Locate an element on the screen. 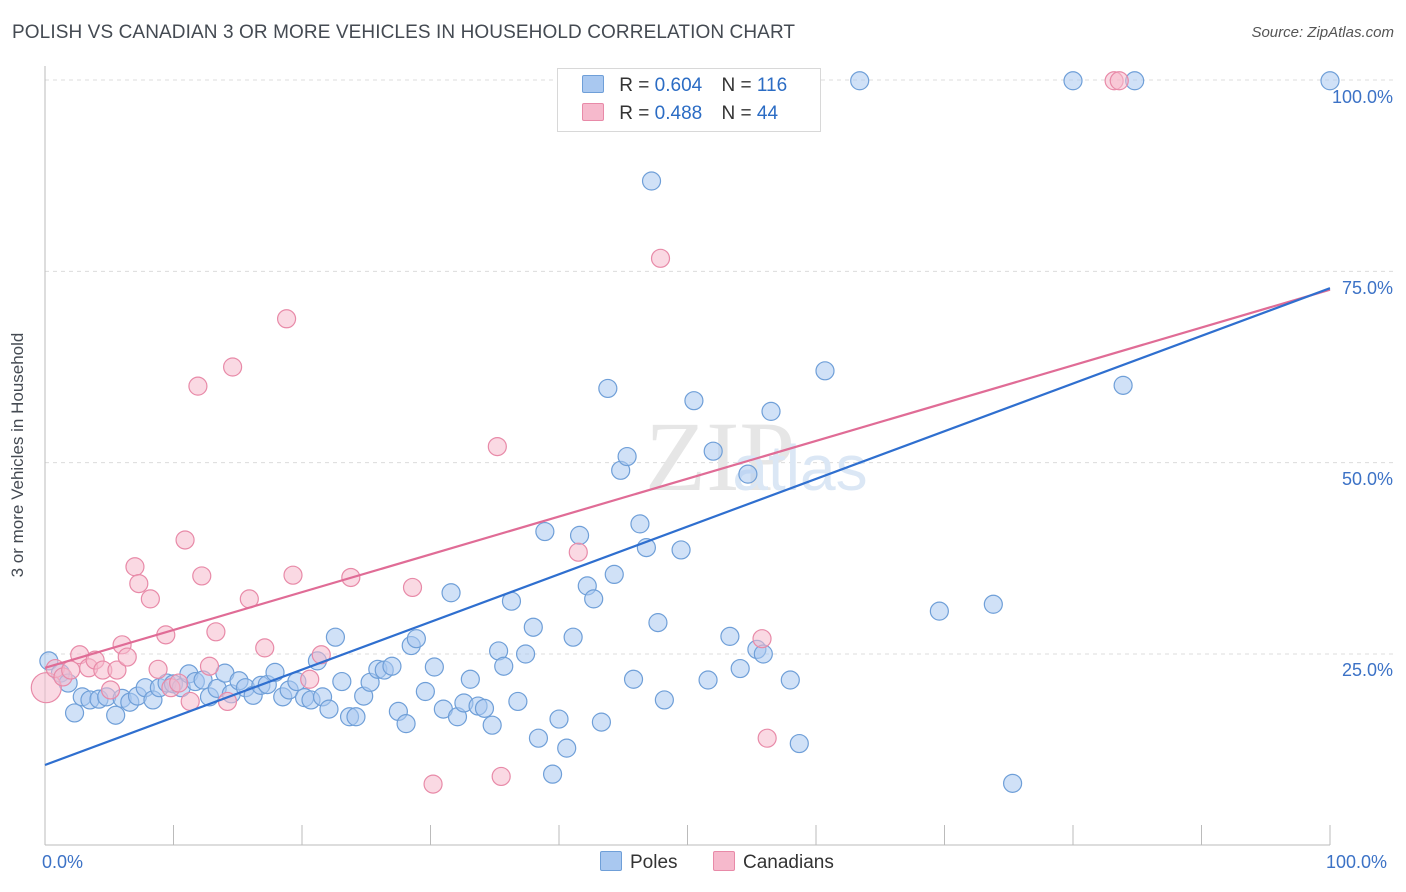 The height and width of the screenshot is (892, 1406). legend-row-poles: R = 0.604 N = 116 is located at coordinates (684, 86).